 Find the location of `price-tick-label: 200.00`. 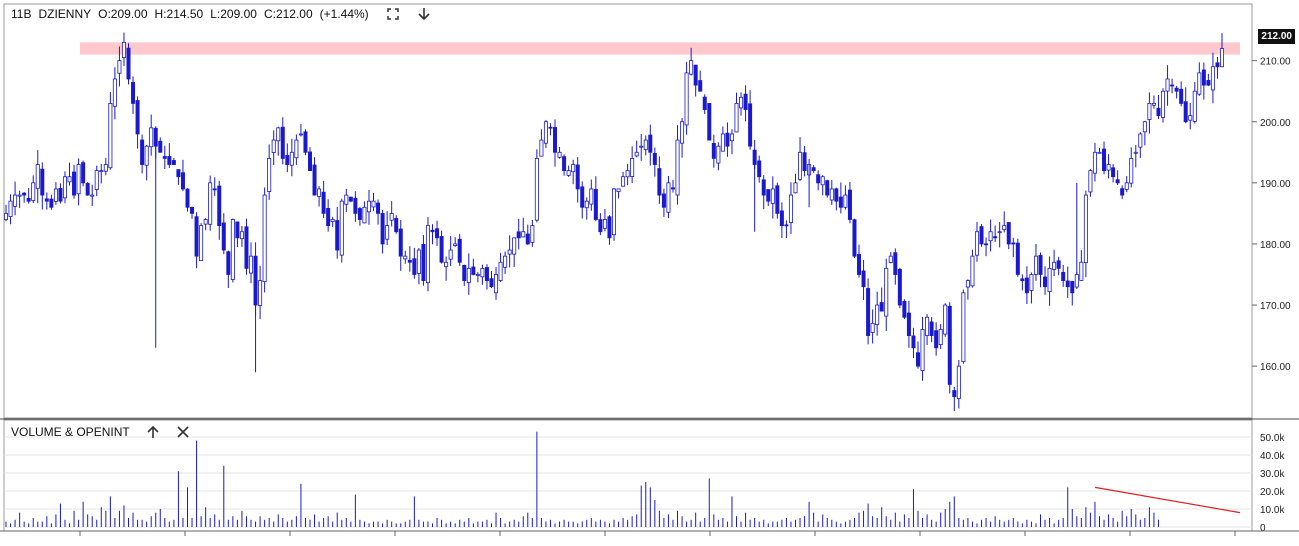

price-tick-label: 200.00 is located at coordinates (1275, 123).